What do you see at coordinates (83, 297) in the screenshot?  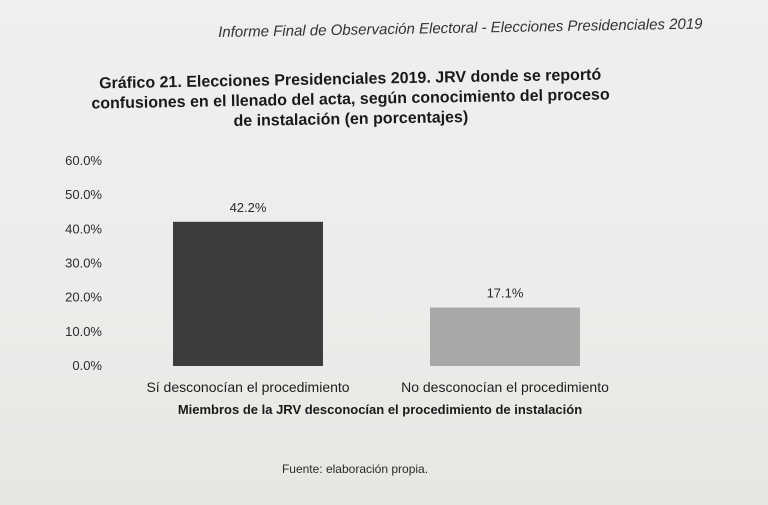 I see `y-tick-label: 20.0%` at bounding box center [83, 297].